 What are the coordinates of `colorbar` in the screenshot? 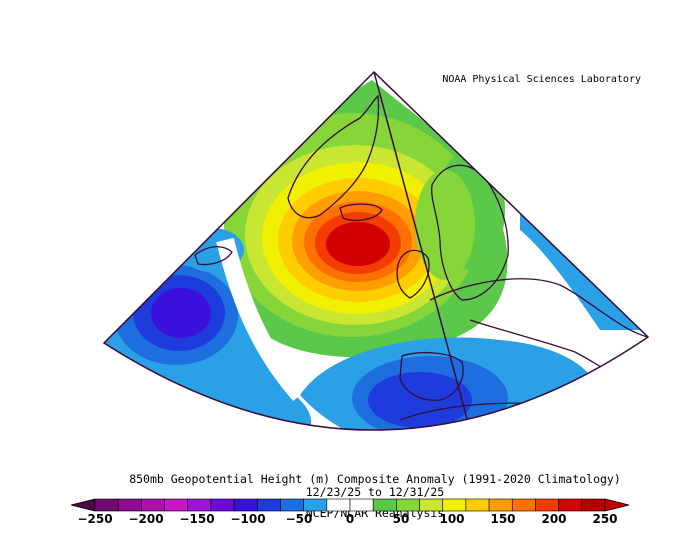 It's located at (350, 505).